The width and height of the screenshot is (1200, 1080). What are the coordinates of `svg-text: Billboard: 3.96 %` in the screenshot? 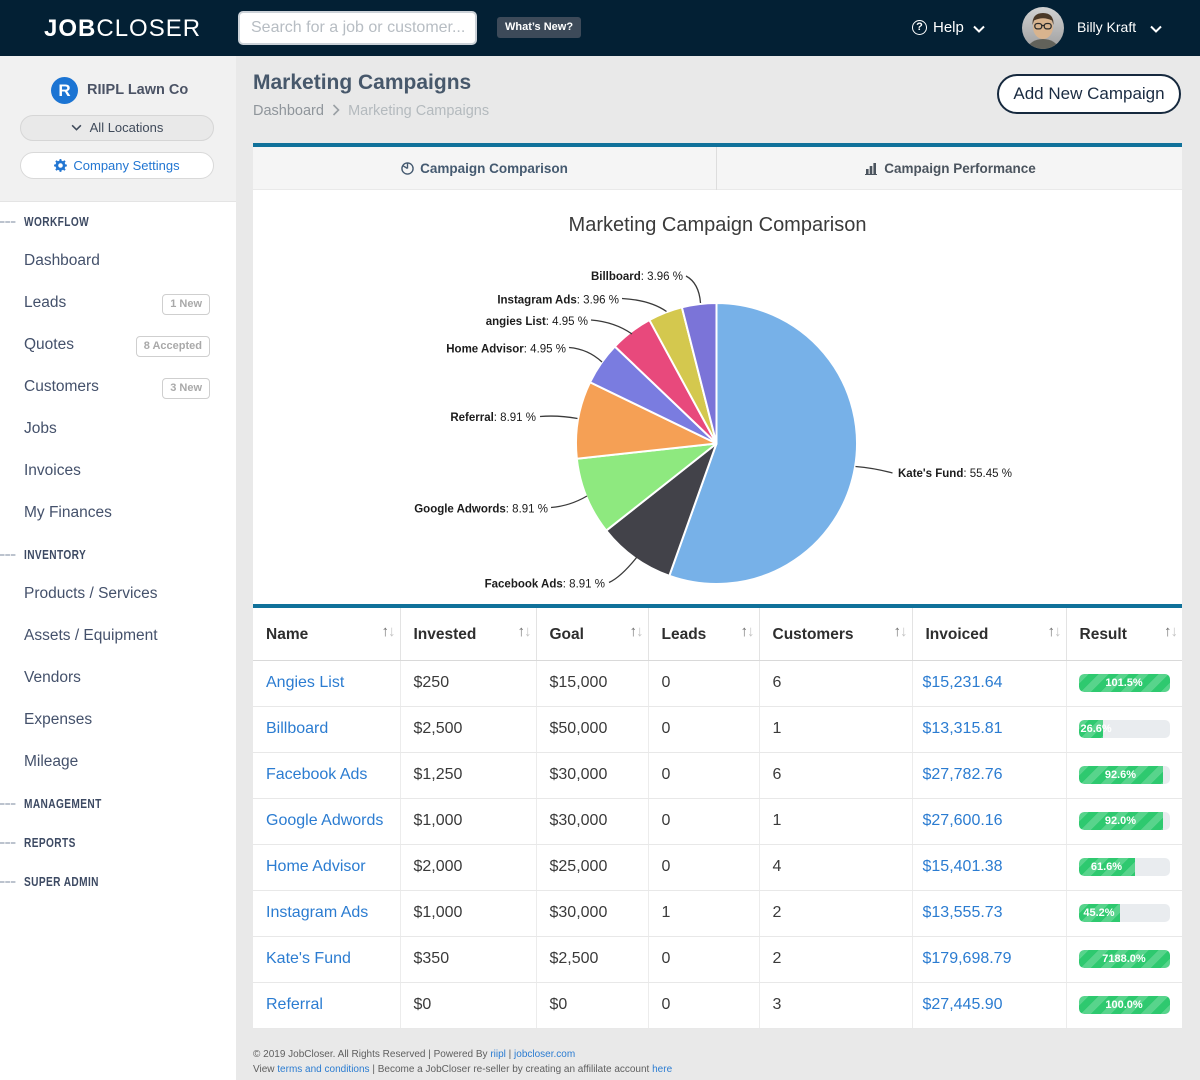 It's located at (637, 277).